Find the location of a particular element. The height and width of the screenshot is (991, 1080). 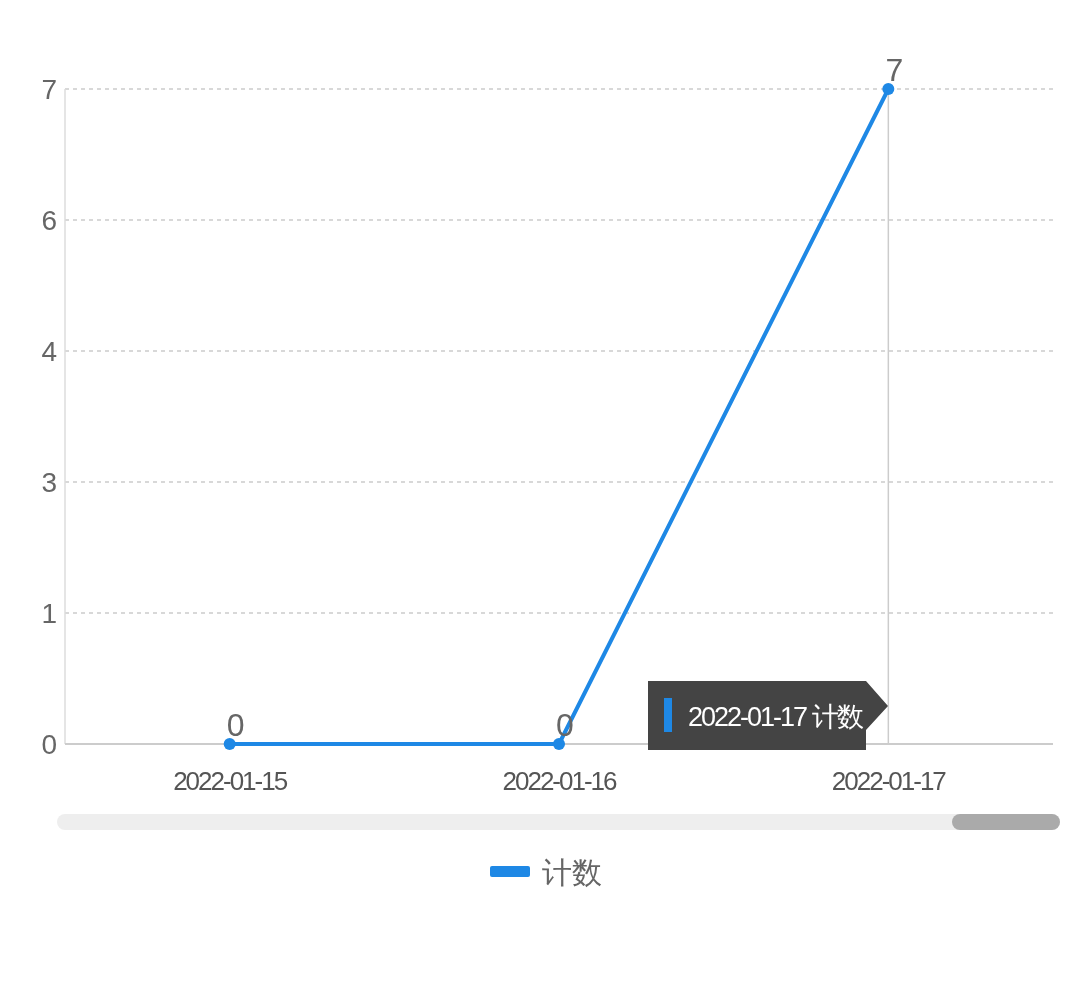

y-tick-label: 4 is located at coordinates (49, 351).